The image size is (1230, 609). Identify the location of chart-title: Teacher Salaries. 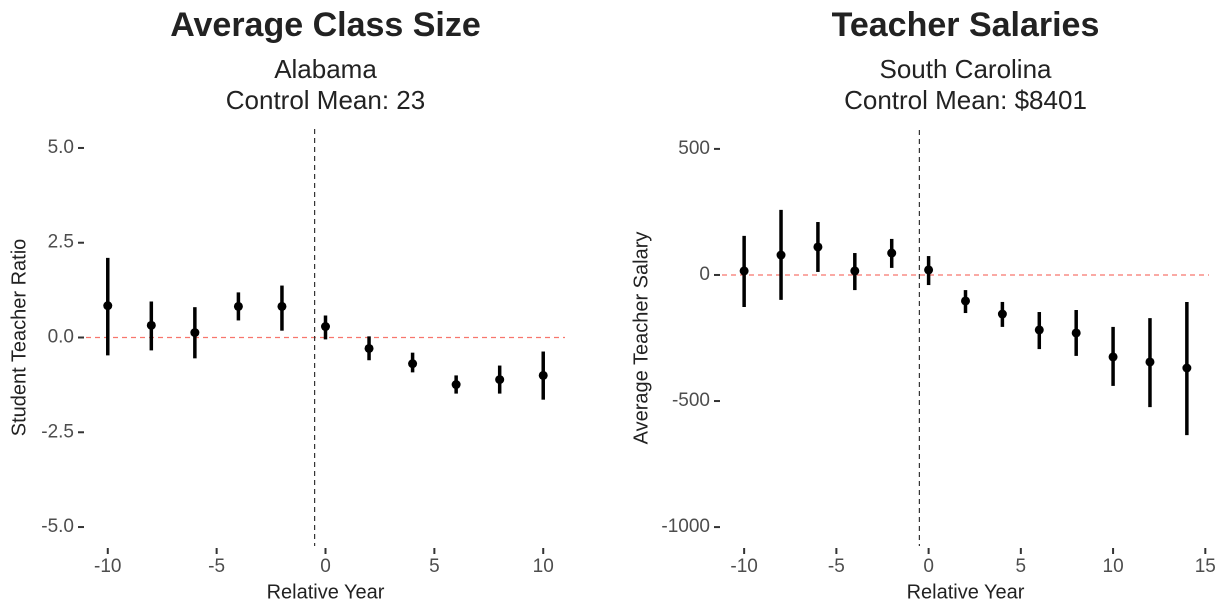
(966, 25).